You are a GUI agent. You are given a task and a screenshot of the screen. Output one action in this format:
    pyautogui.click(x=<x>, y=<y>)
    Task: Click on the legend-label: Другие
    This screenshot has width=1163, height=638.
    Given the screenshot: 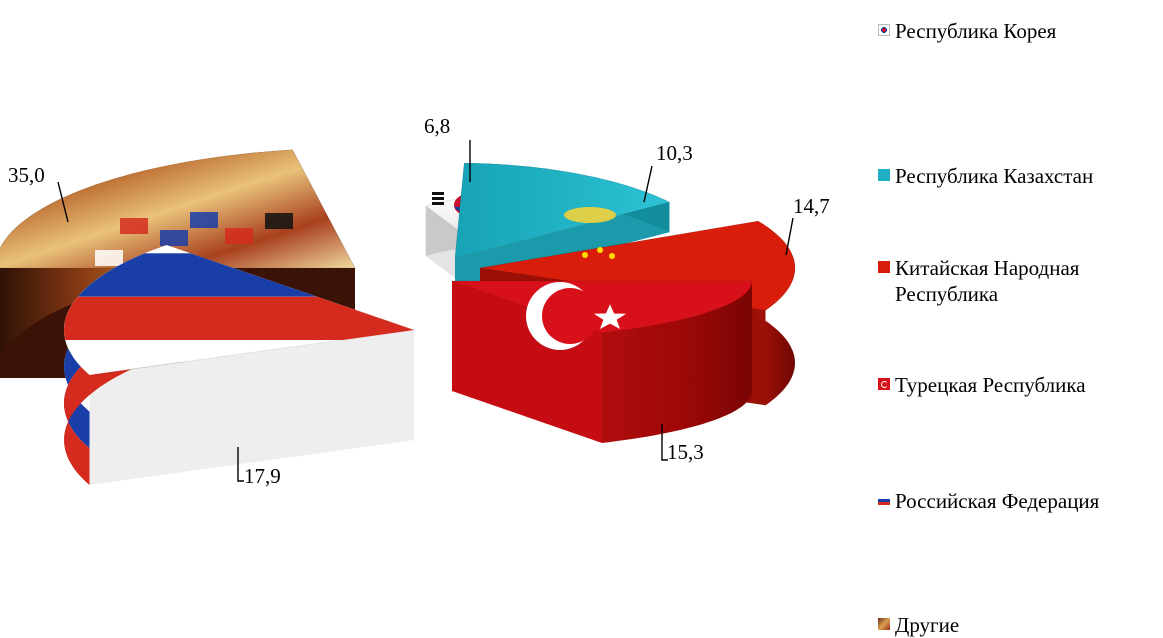 What is the action you would take?
    pyautogui.click(x=927, y=625)
    